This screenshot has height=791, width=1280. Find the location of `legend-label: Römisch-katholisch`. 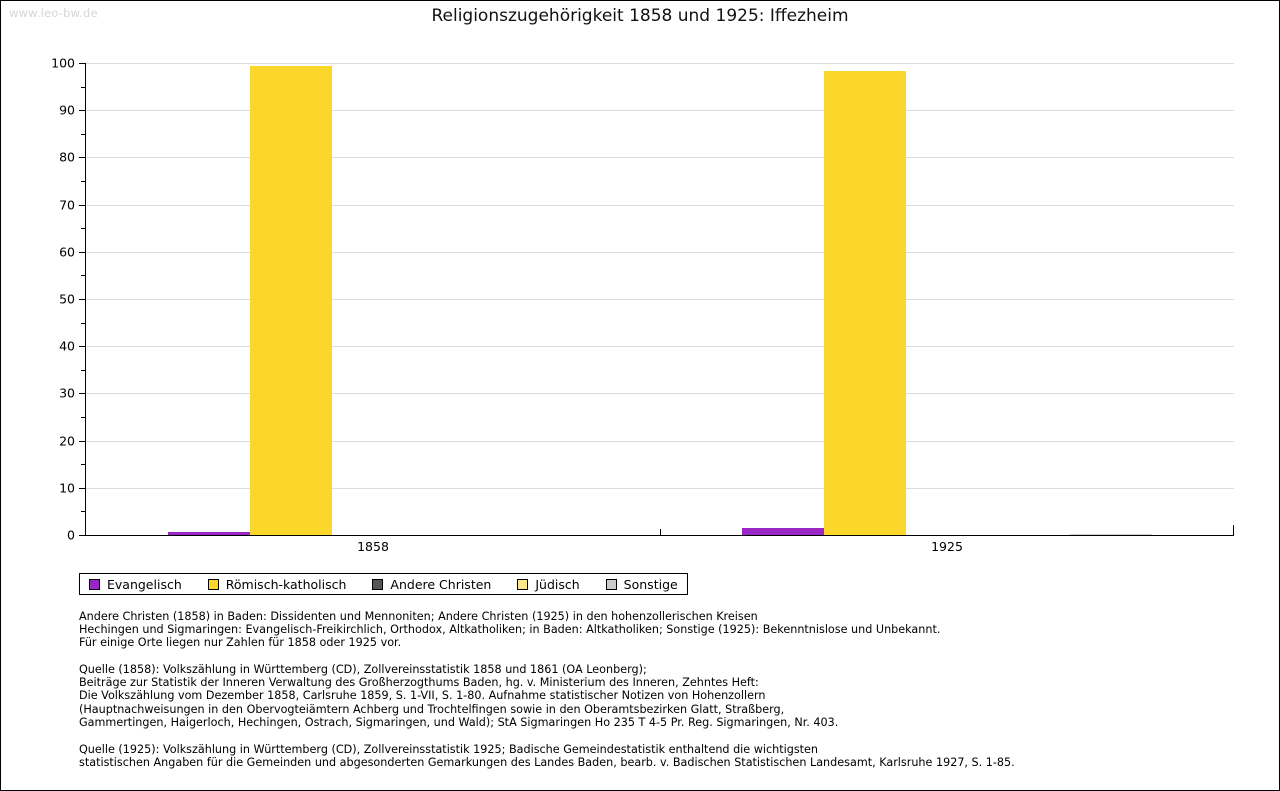

legend-label: Römisch-katholisch is located at coordinates (286, 584).